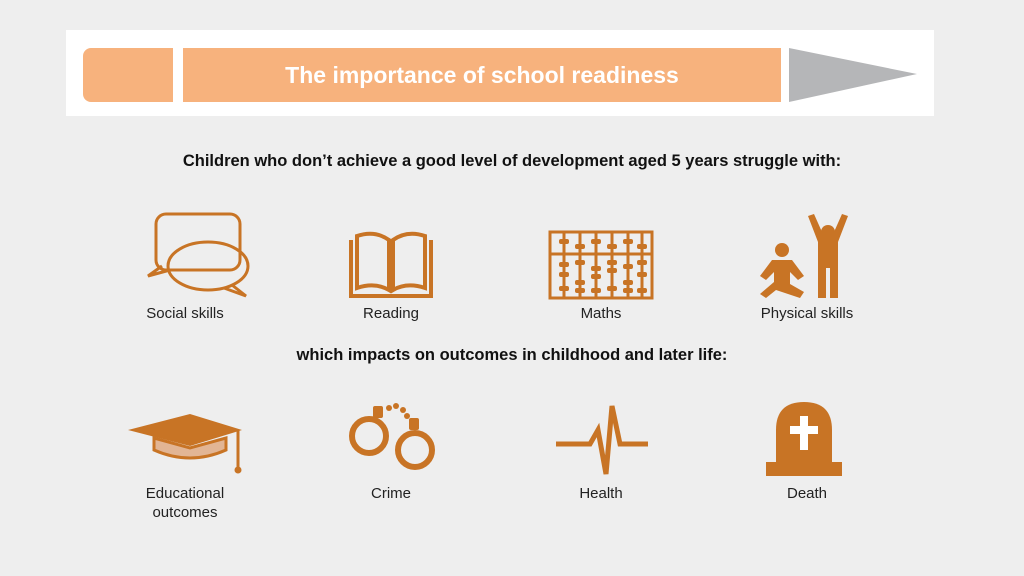 Image resolution: width=1024 pixels, height=576 pixels. Describe the element at coordinates (128, 75) in the screenshot. I see `pencil-eraser` at that location.